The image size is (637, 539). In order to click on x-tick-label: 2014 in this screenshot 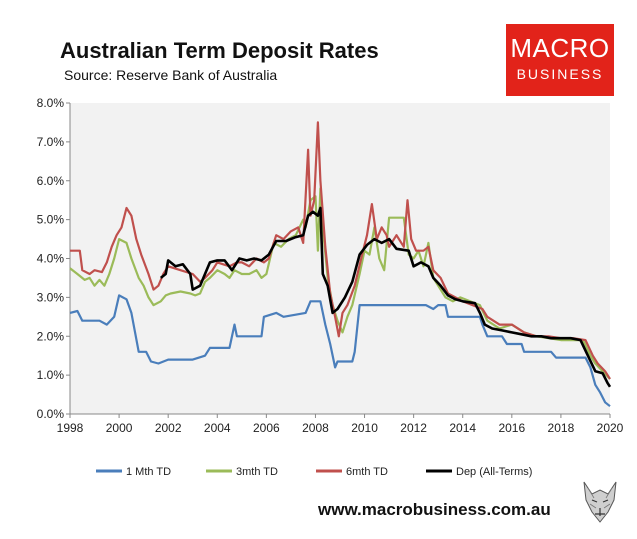, I will do `click(462, 428)`.